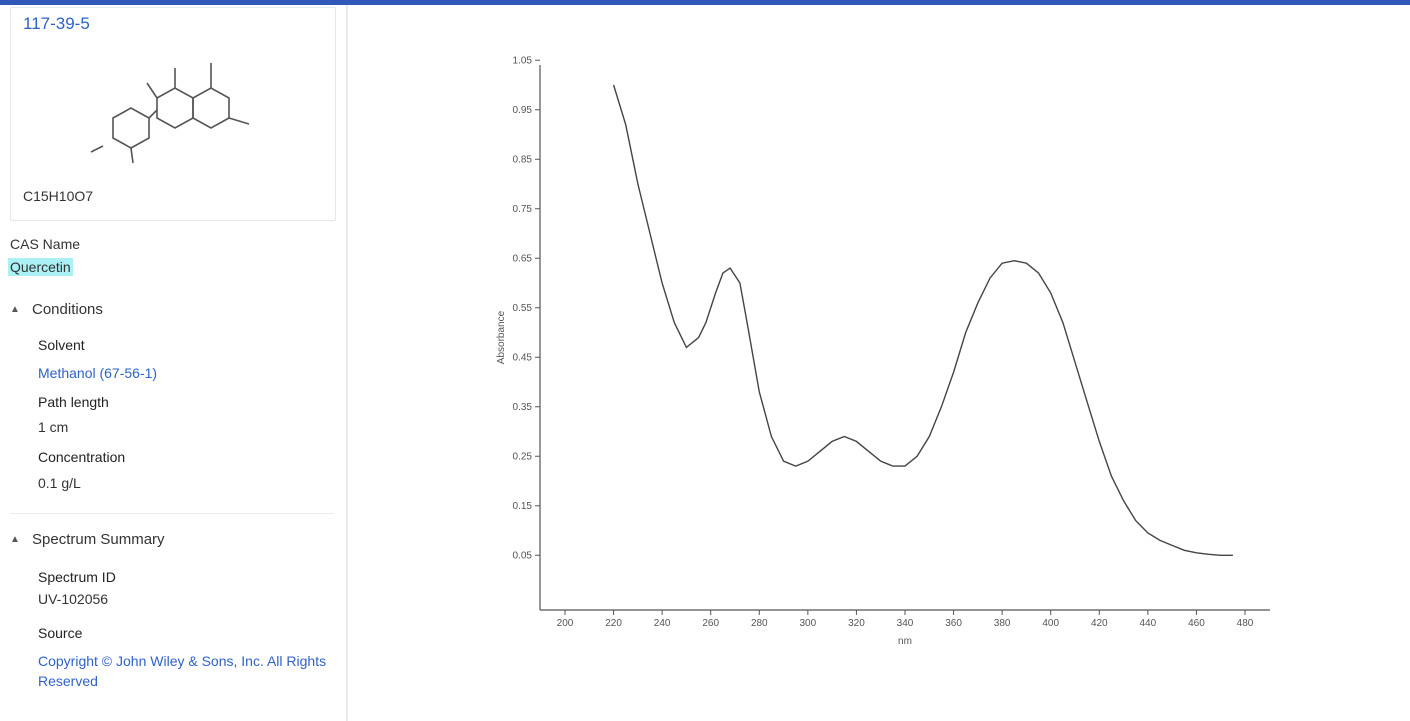 The width and height of the screenshot is (1410, 721). Describe the element at coordinates (759, 623) in the screenshot. I see `x-tick-label: 280` at that location.